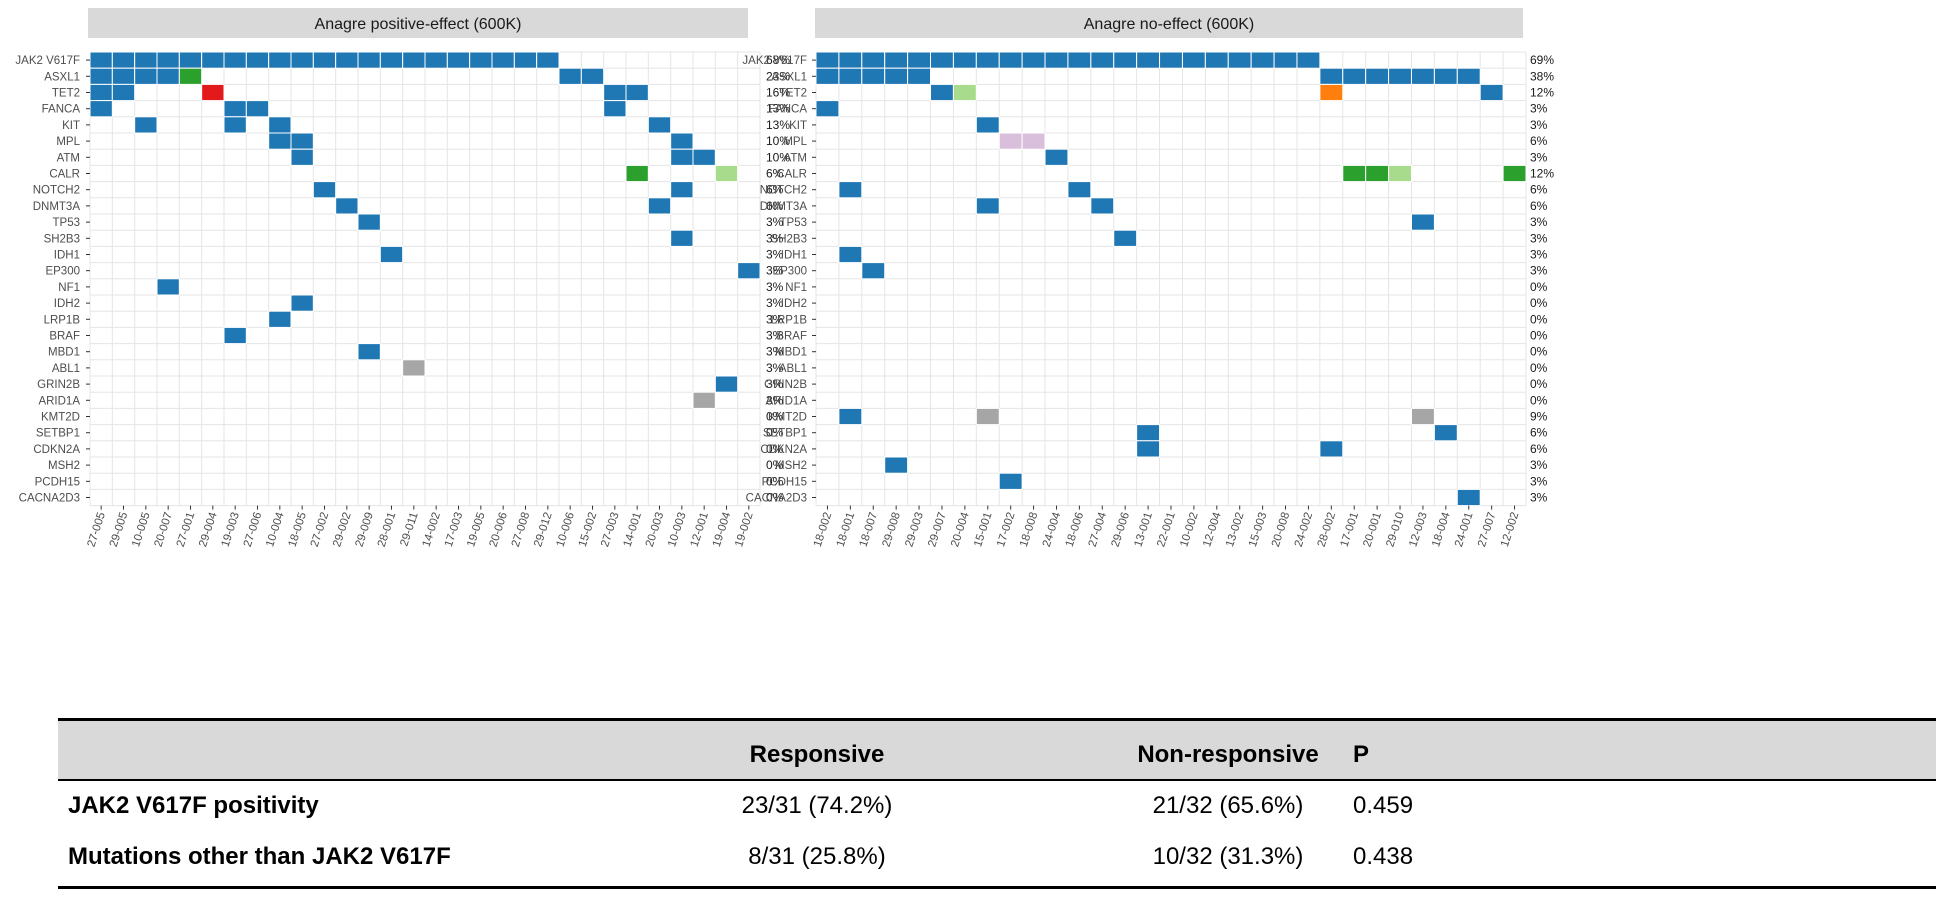 Image resolution: width=1949 pixels, height=898 pixels. Describe the element at coordinates (633, 530) in the screenshot. I see `sample-label: 14-001` at that location.